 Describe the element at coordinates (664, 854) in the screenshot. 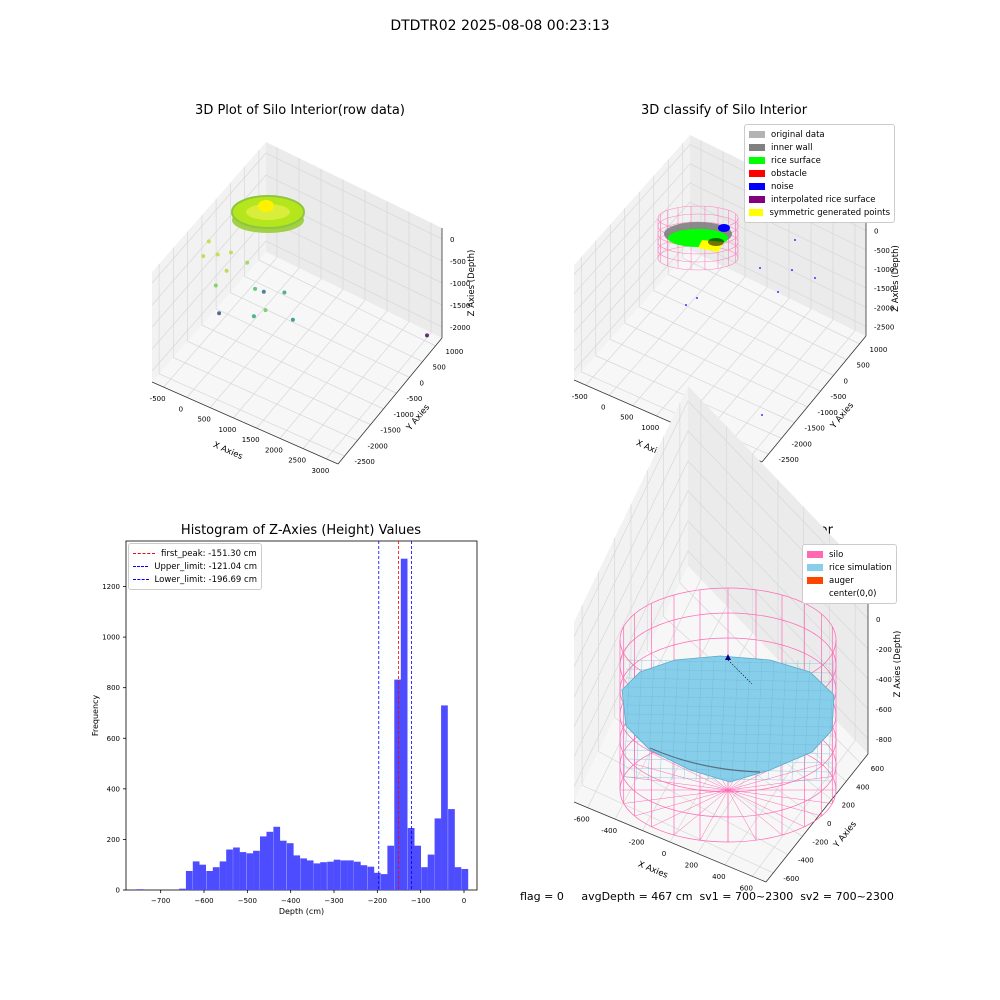

I see `p4-xtick-label: 0` at that location.